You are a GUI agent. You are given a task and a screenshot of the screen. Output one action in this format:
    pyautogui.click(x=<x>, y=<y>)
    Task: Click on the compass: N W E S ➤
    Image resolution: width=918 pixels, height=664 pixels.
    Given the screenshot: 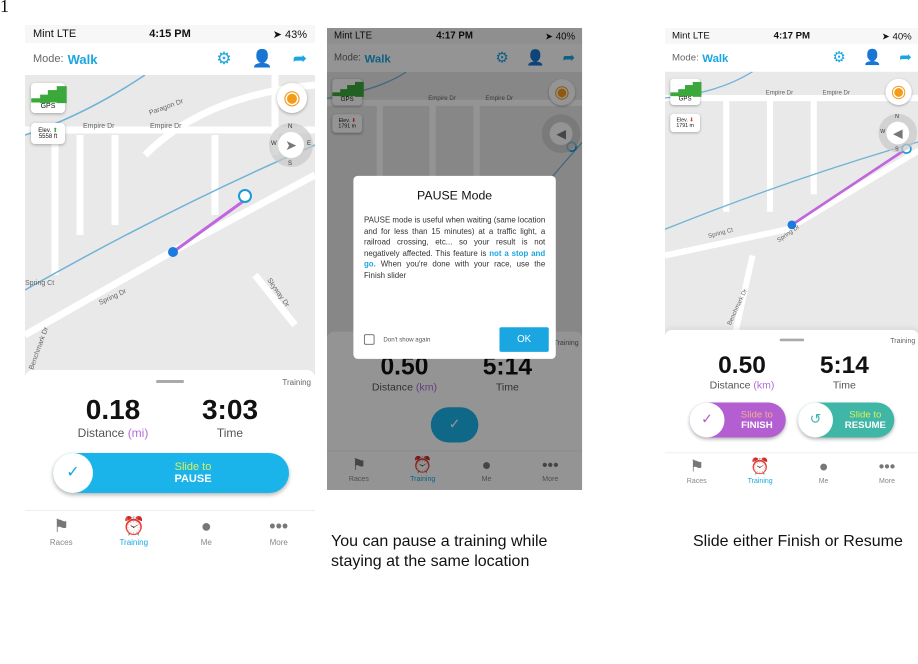 What is the action you would take?
    pyautogui.click(x=291, y=145)
    